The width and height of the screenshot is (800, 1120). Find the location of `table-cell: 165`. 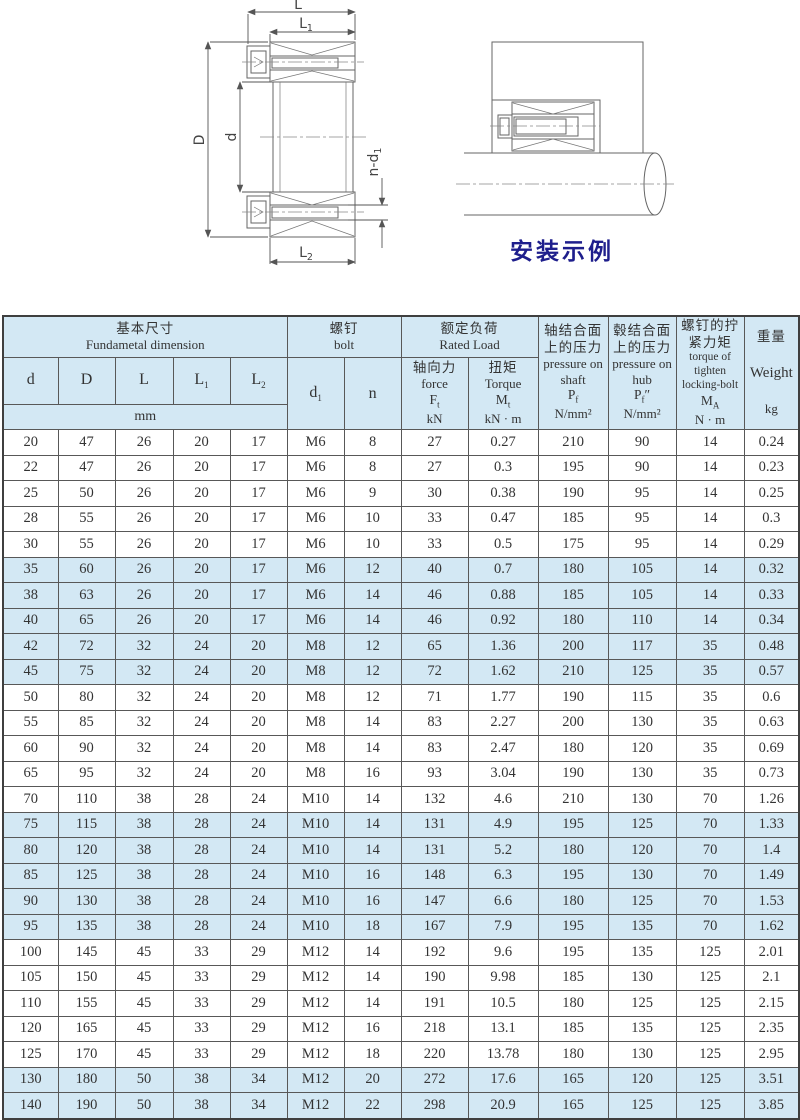

table-cell: 165 is located at coordinates (86, 1028).